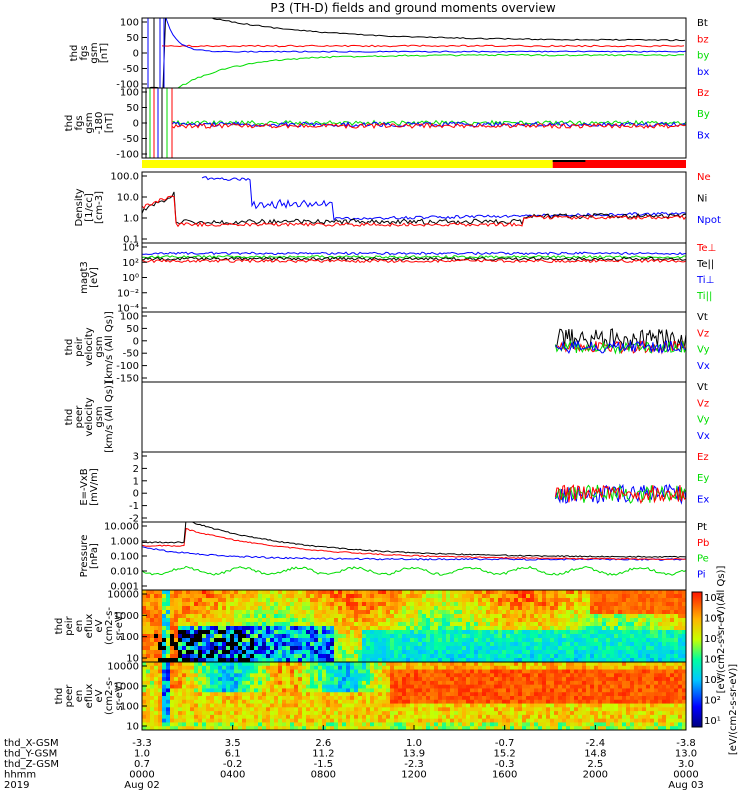 Image resolution: width=750 pixels, height=800 pixels. Describe the element at coordinates (99, 416) in the screenshot. I see `y-axis-label: gsm` at that location.